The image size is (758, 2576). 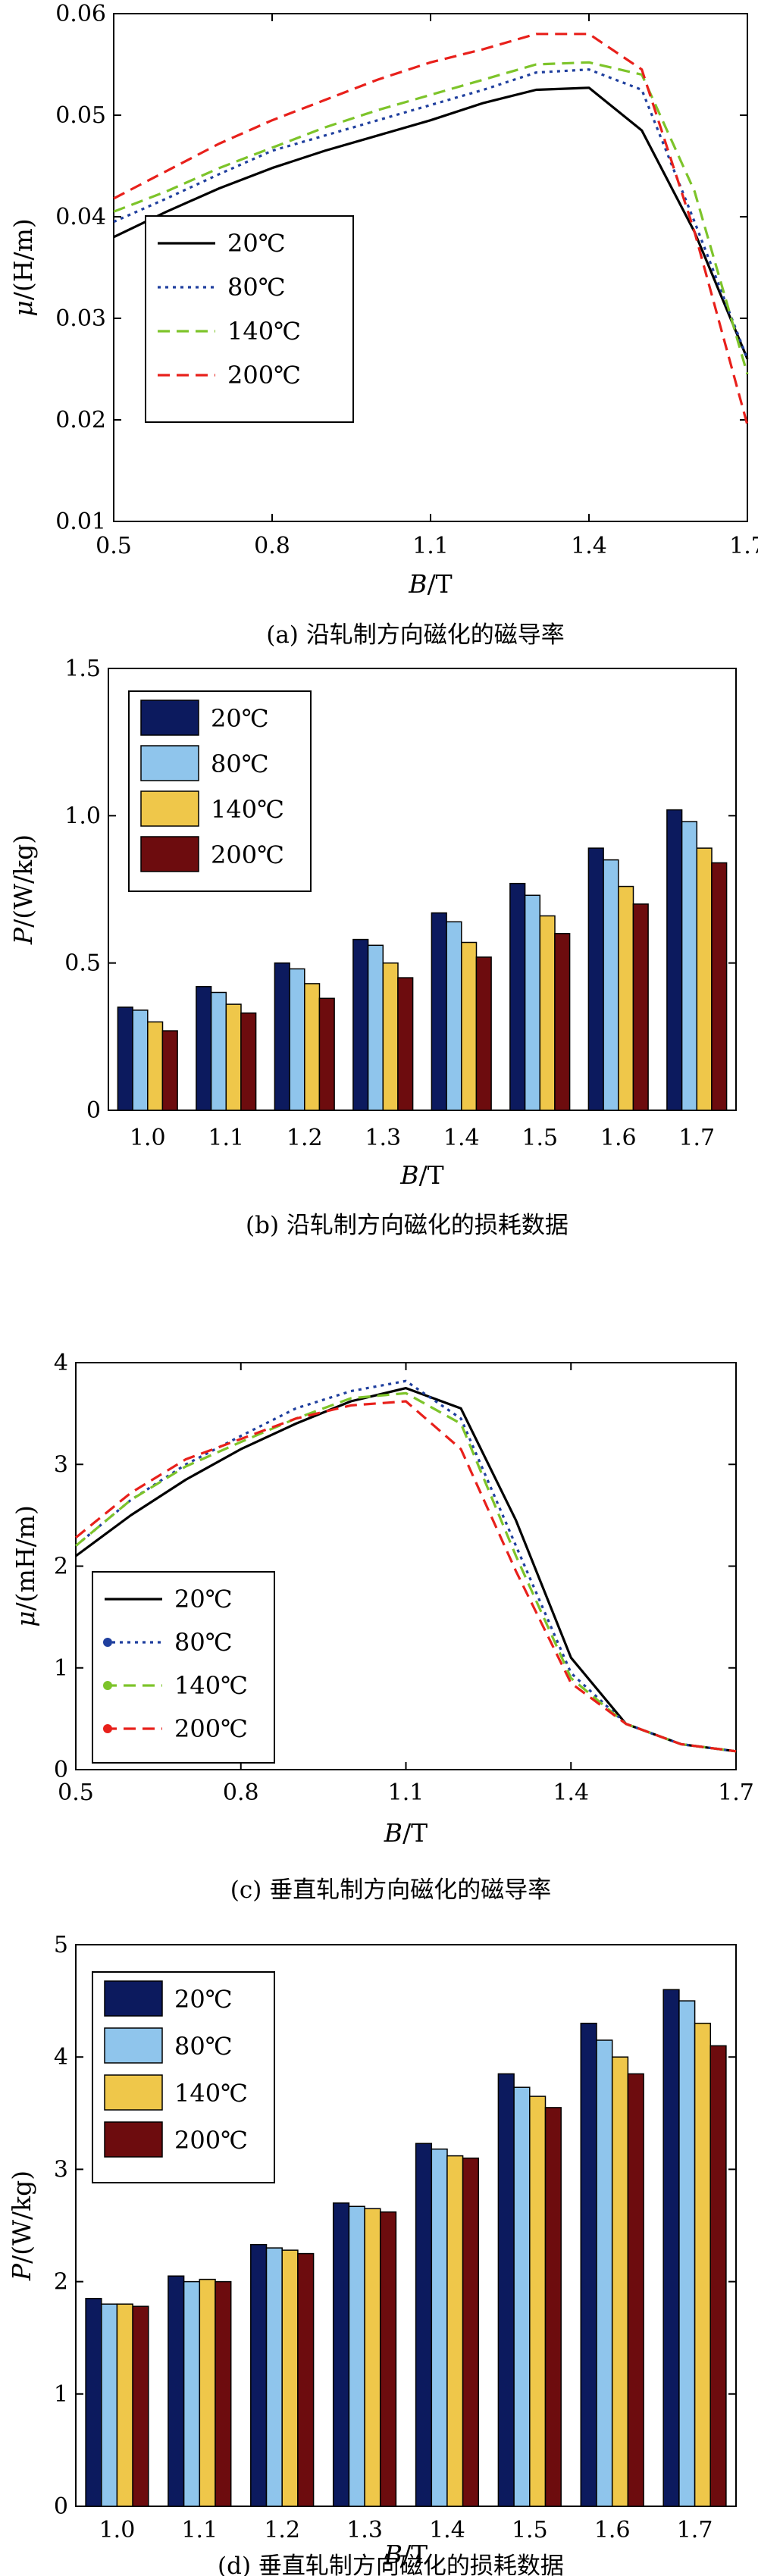 What do you see at coordinates (61, 1363) in the screenshot?
I see `y-tick-label: 4` at bounding box center [61, 1363].